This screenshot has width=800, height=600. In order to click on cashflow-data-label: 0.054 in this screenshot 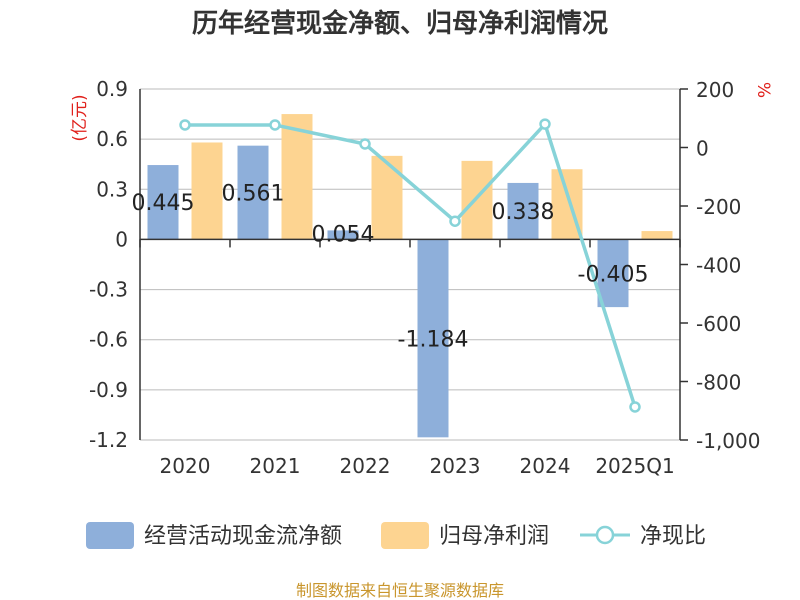, I will do `click(343, 234)`.